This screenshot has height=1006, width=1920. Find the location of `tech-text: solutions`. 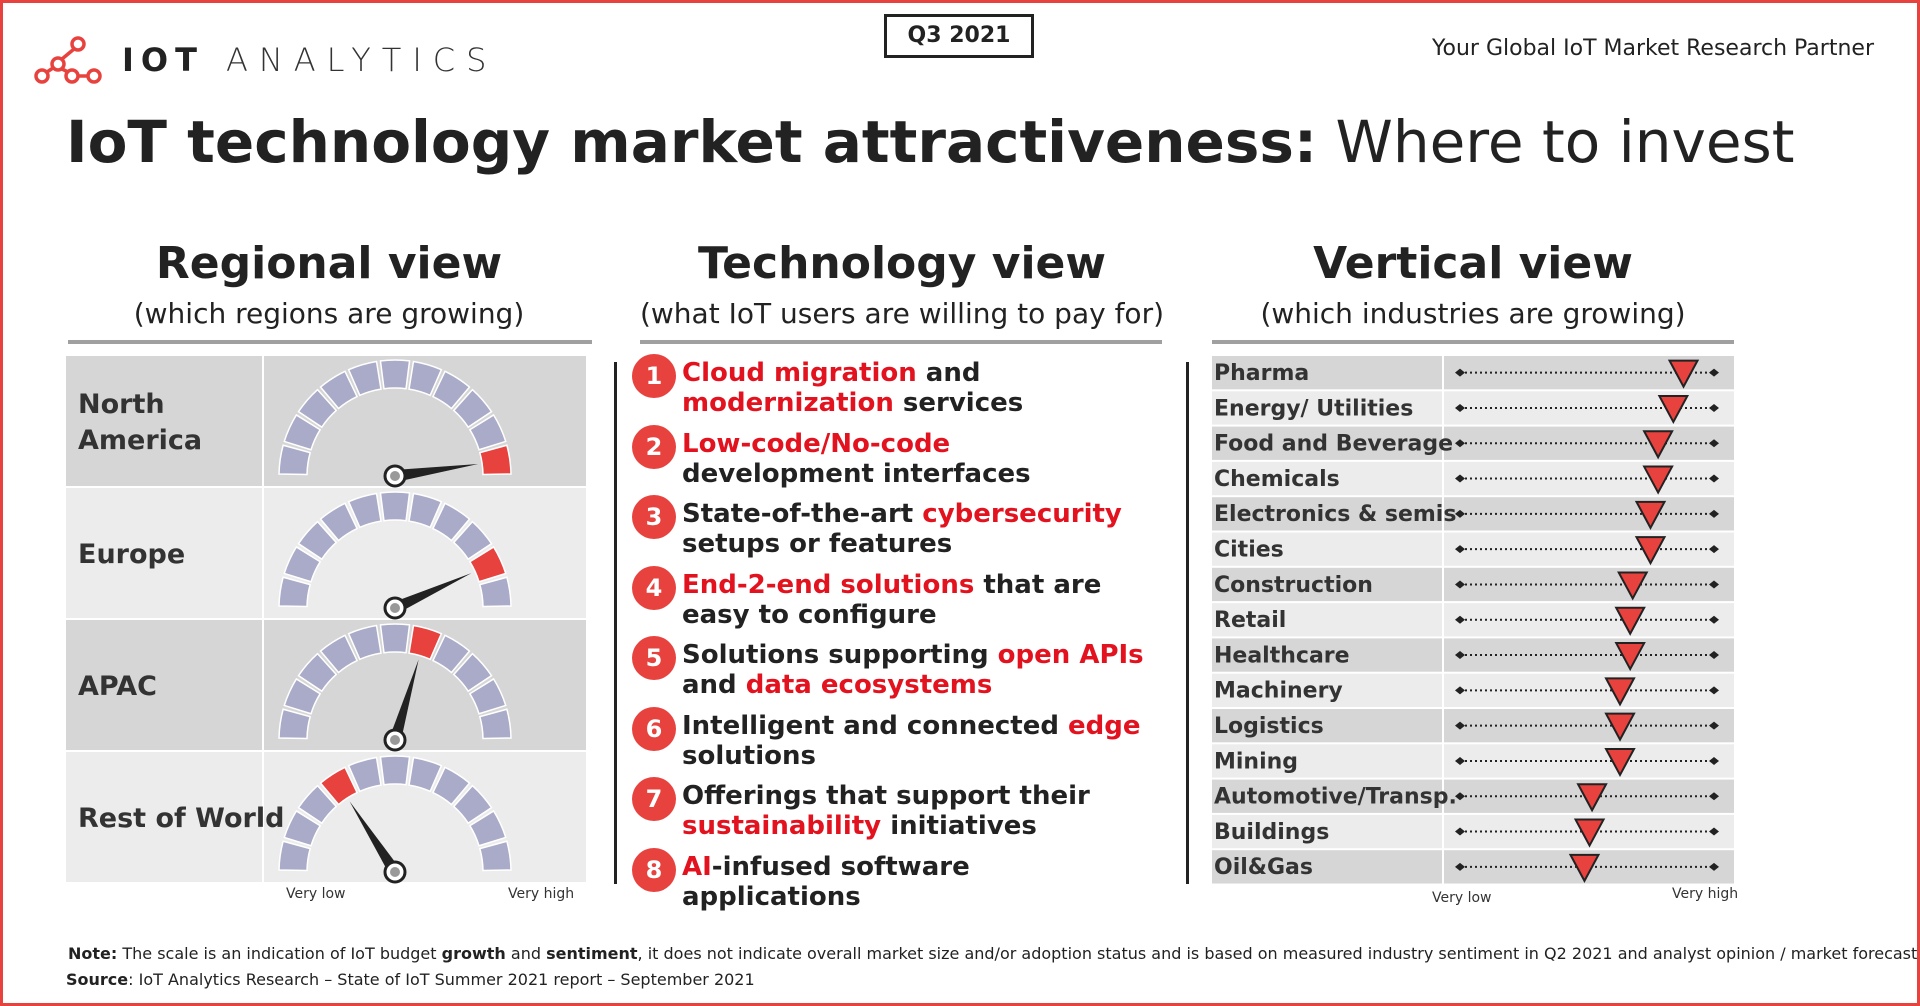

tech-text: solutions is located at coordinates (749, 755).